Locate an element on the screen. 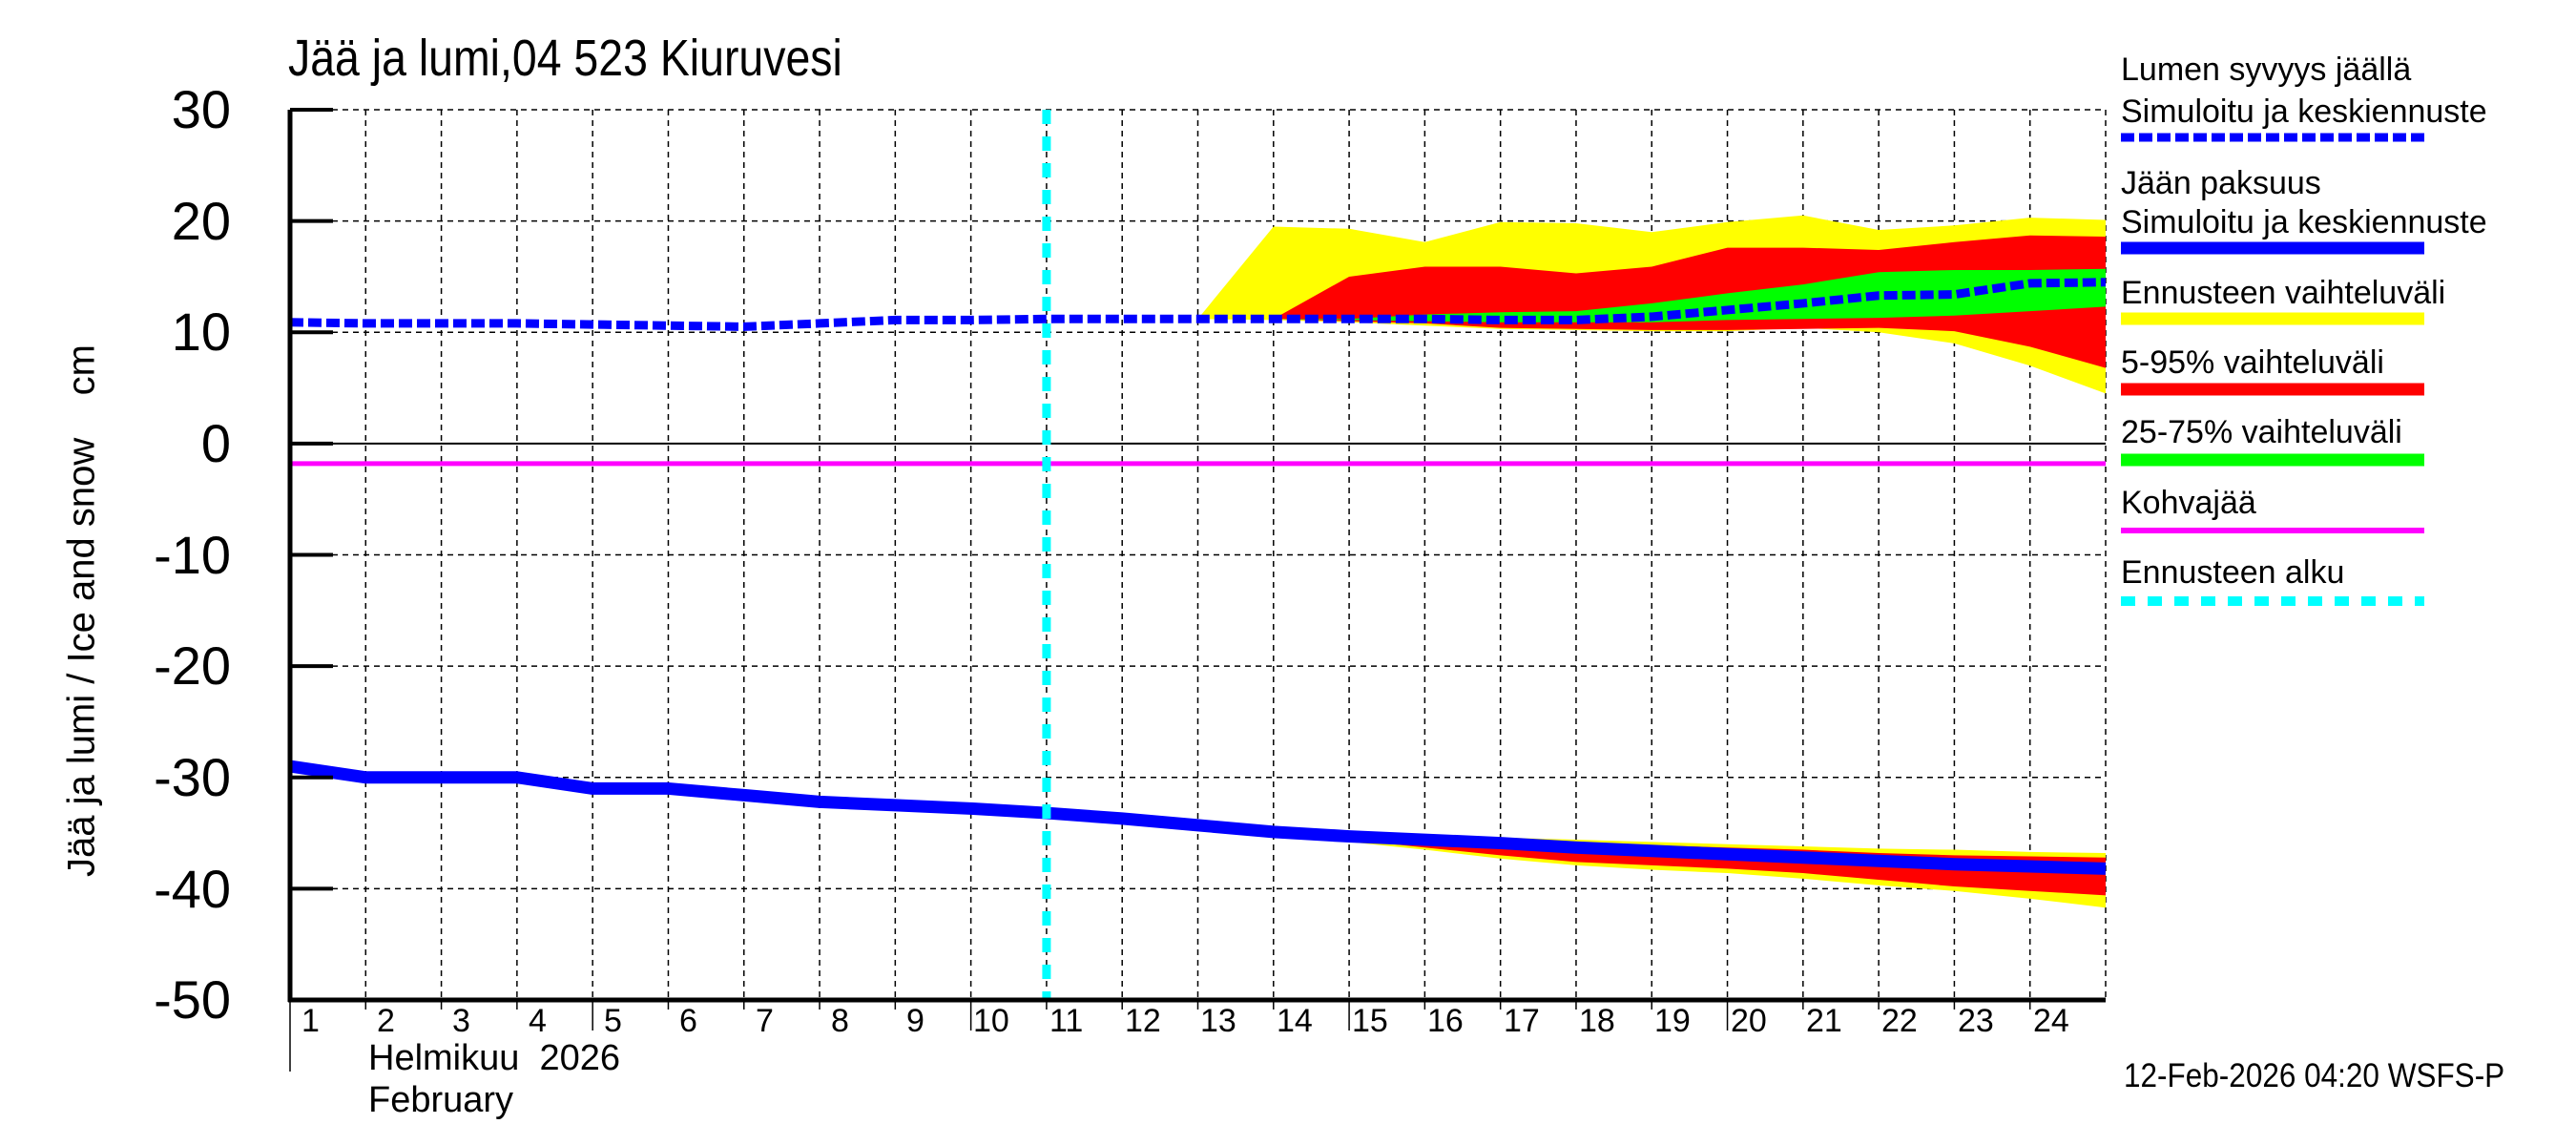 Image resolution: width=2576 pixels, height=1145 pixels. x-tick-label: 11 is located at coordinates (1066, 1021).